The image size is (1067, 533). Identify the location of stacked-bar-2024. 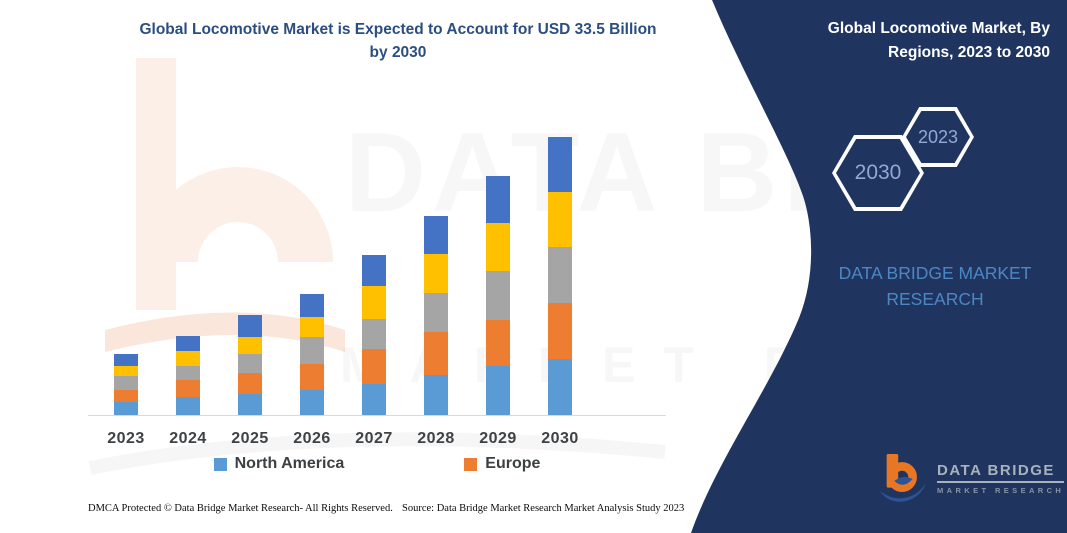
(188, 375).